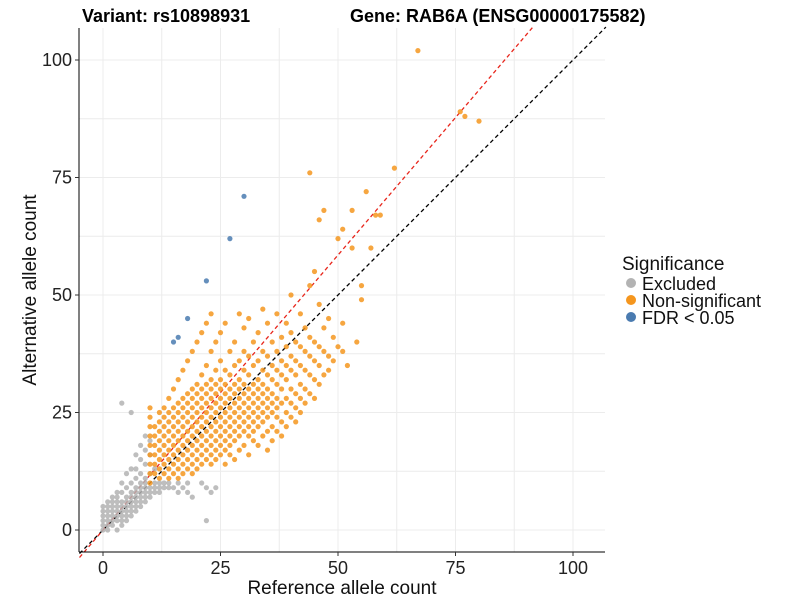 The width and height of the screenshot is (800, 600). Describe the element at coordinates (57, 60) in the screenshot. I see `y-tick-label: 100` at that location.